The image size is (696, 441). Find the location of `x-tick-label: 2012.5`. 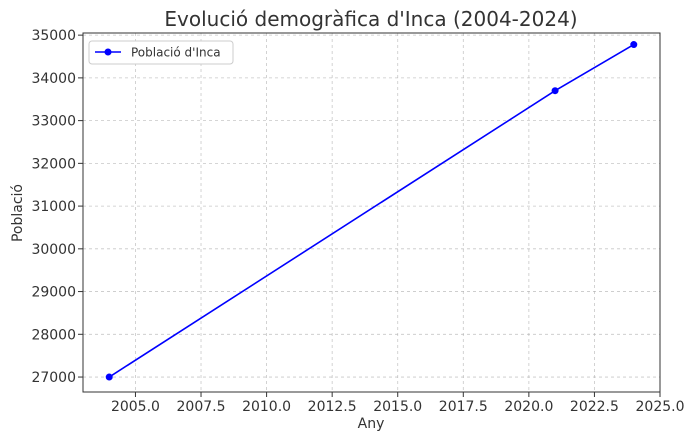

x-tick-label: 2012.5 is located at coordinates (332, 407).